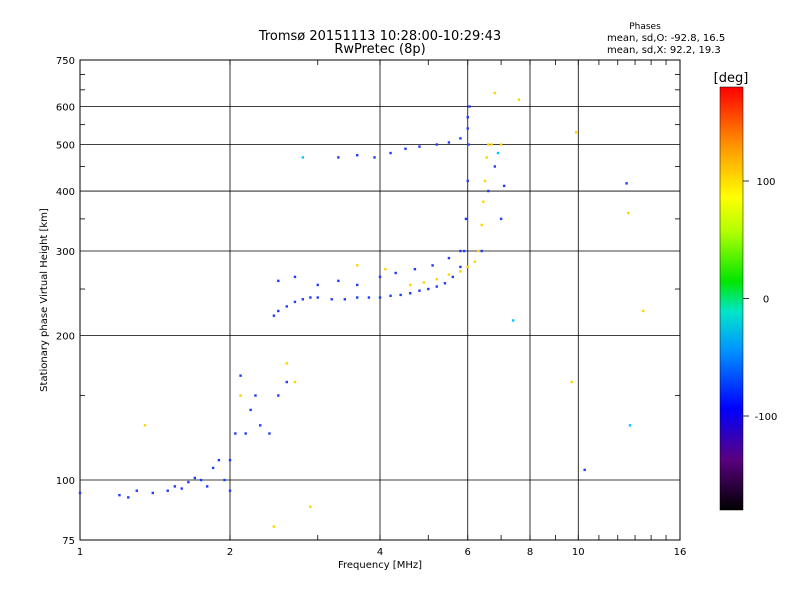 The width and height of the screenshot is (800, 600). What do you see at coordinates (65, 481) in the screenshot?
I see `y-tick-label: 100` at bounding box center [65, 481].